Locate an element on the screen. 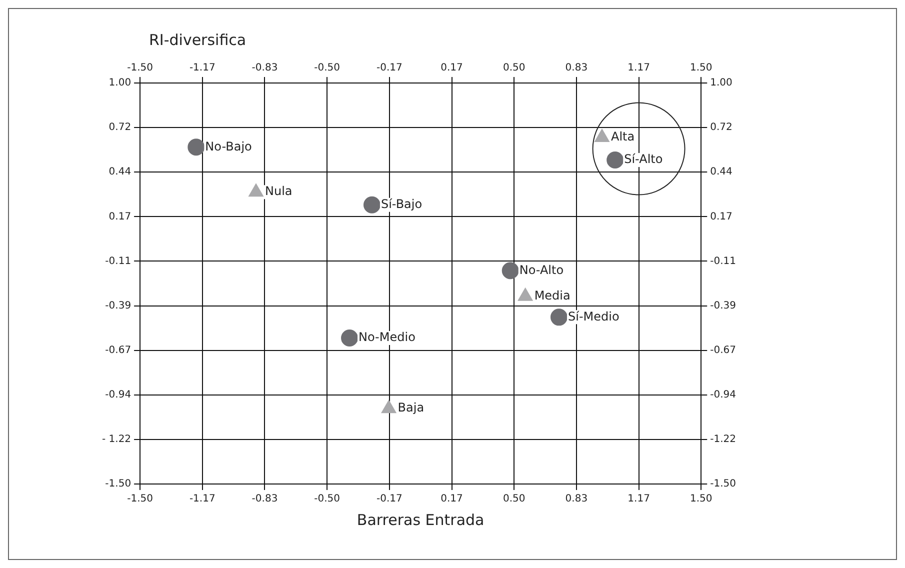 This screenshot has height=568, width=905. y-tick-label: -0.67 is located at coordinates (118, 350).